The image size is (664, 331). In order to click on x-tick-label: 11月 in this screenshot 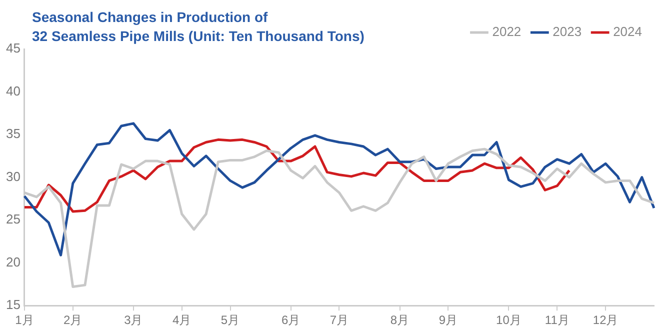, I will do `click(557, 320)`.